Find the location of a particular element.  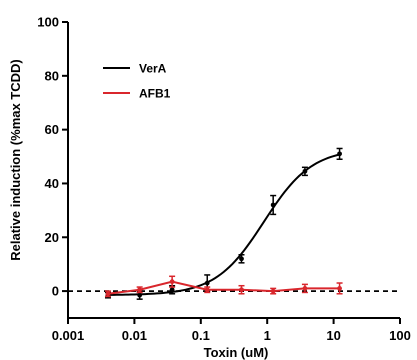

series-afb1 is located at coordinates (223, 286).